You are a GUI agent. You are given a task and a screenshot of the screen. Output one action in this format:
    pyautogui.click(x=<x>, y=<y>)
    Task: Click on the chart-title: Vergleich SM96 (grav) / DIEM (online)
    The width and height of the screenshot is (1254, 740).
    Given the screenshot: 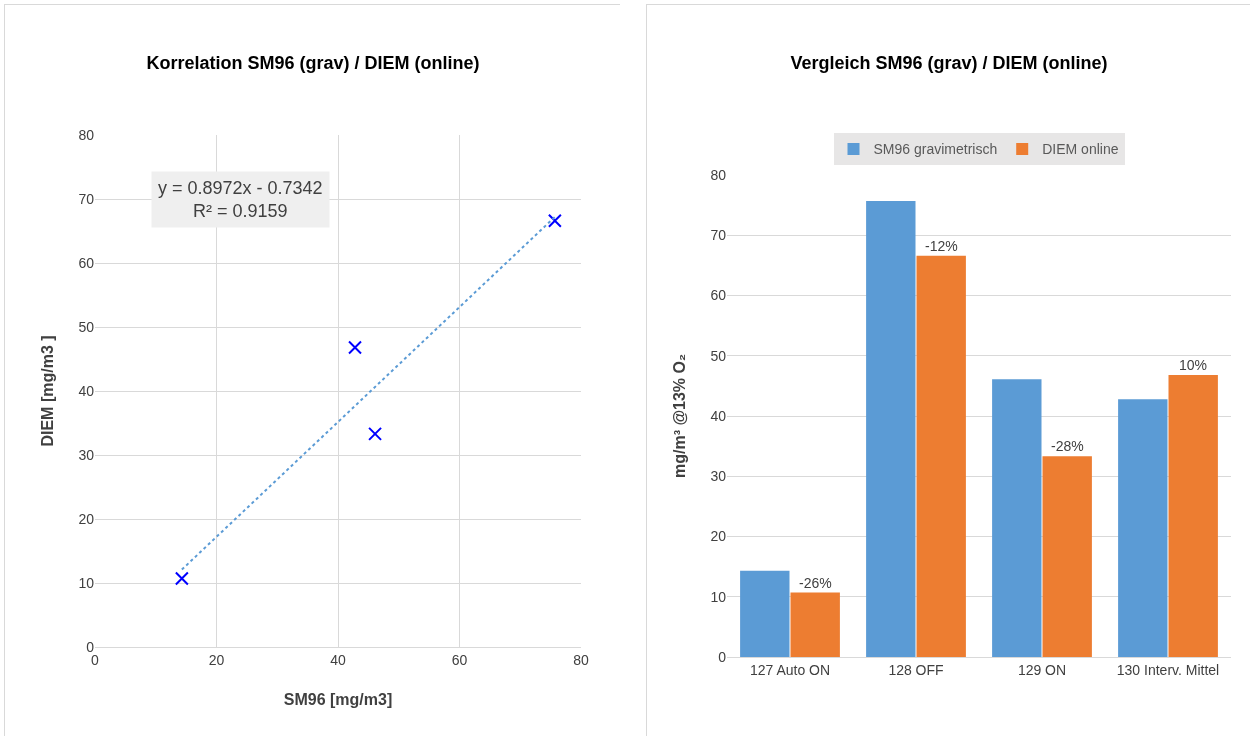 What is the action you would take?
    pyautogui.click(x=949, y=62)
    